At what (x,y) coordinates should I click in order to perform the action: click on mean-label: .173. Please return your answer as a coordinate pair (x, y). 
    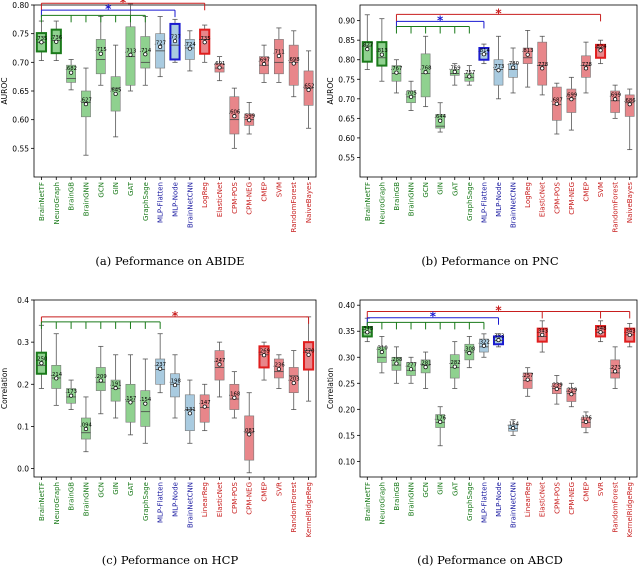
    Looking at the image, I should click on (71, 392).